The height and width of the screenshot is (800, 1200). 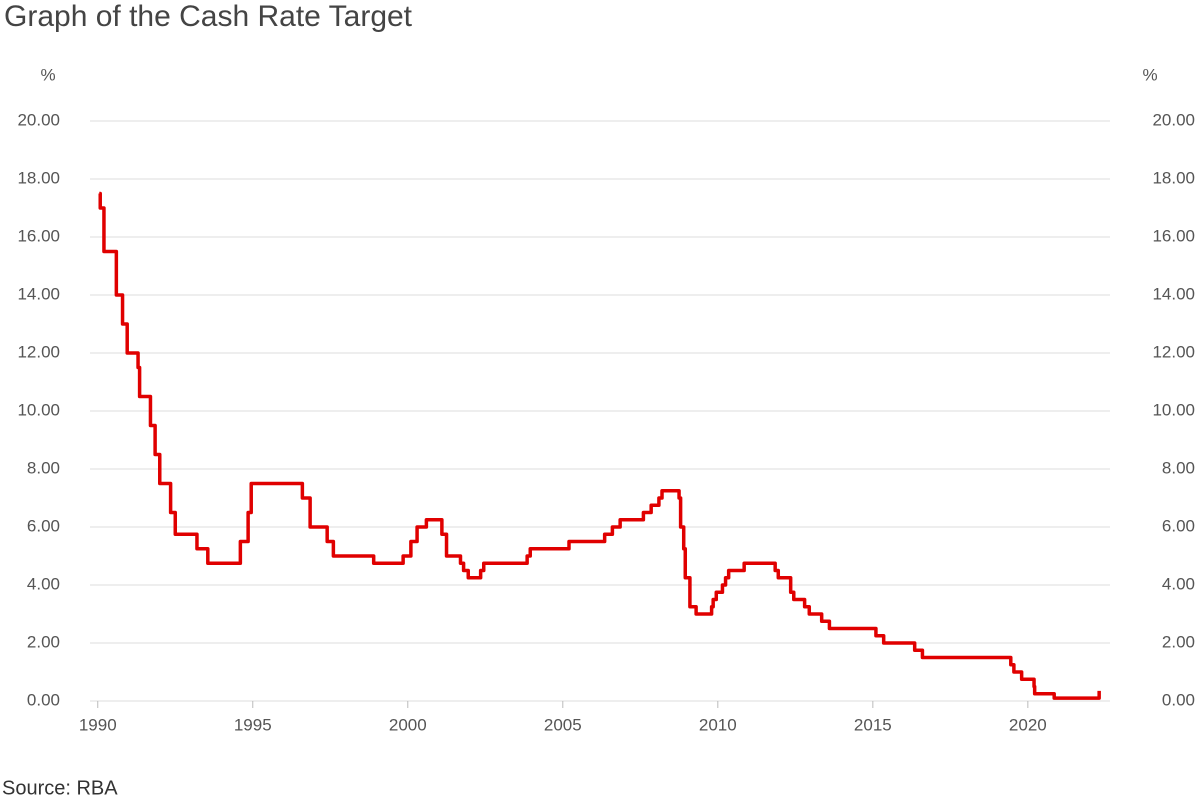 I want to click on y2-tick-label: 6.00, so click(x=1178, y=525).